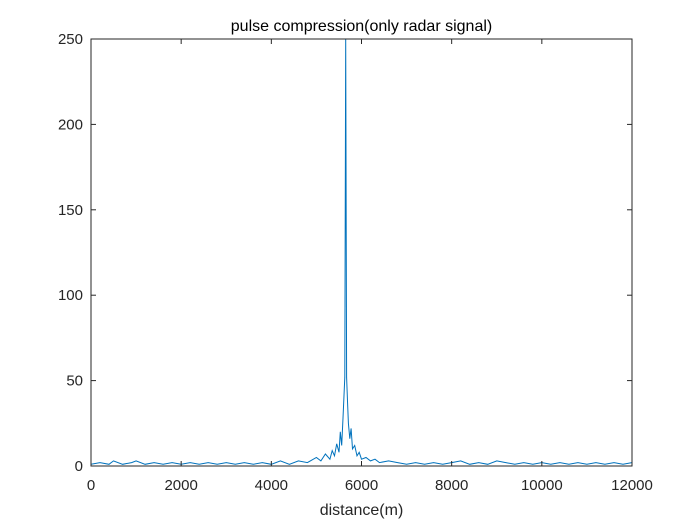 Image resolution: width=700 pixels, height=525 pixels. What do you see at coordinates (361, 26) in the screenshot?
I see `chart-title: pulse compression(only radar signal)` at bounding box center [361, 26].